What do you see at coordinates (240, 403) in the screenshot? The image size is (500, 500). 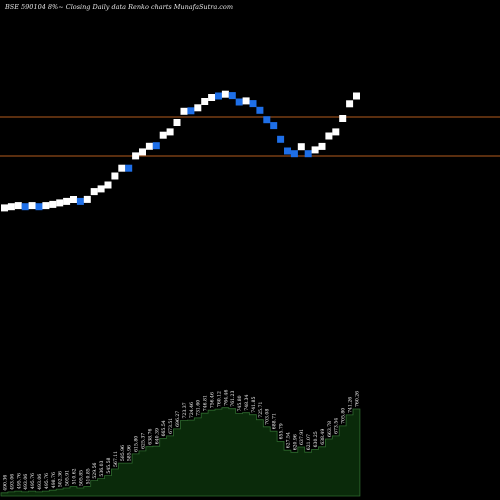 I see `volume-label: 745.80` at bounding box center [240, 403].